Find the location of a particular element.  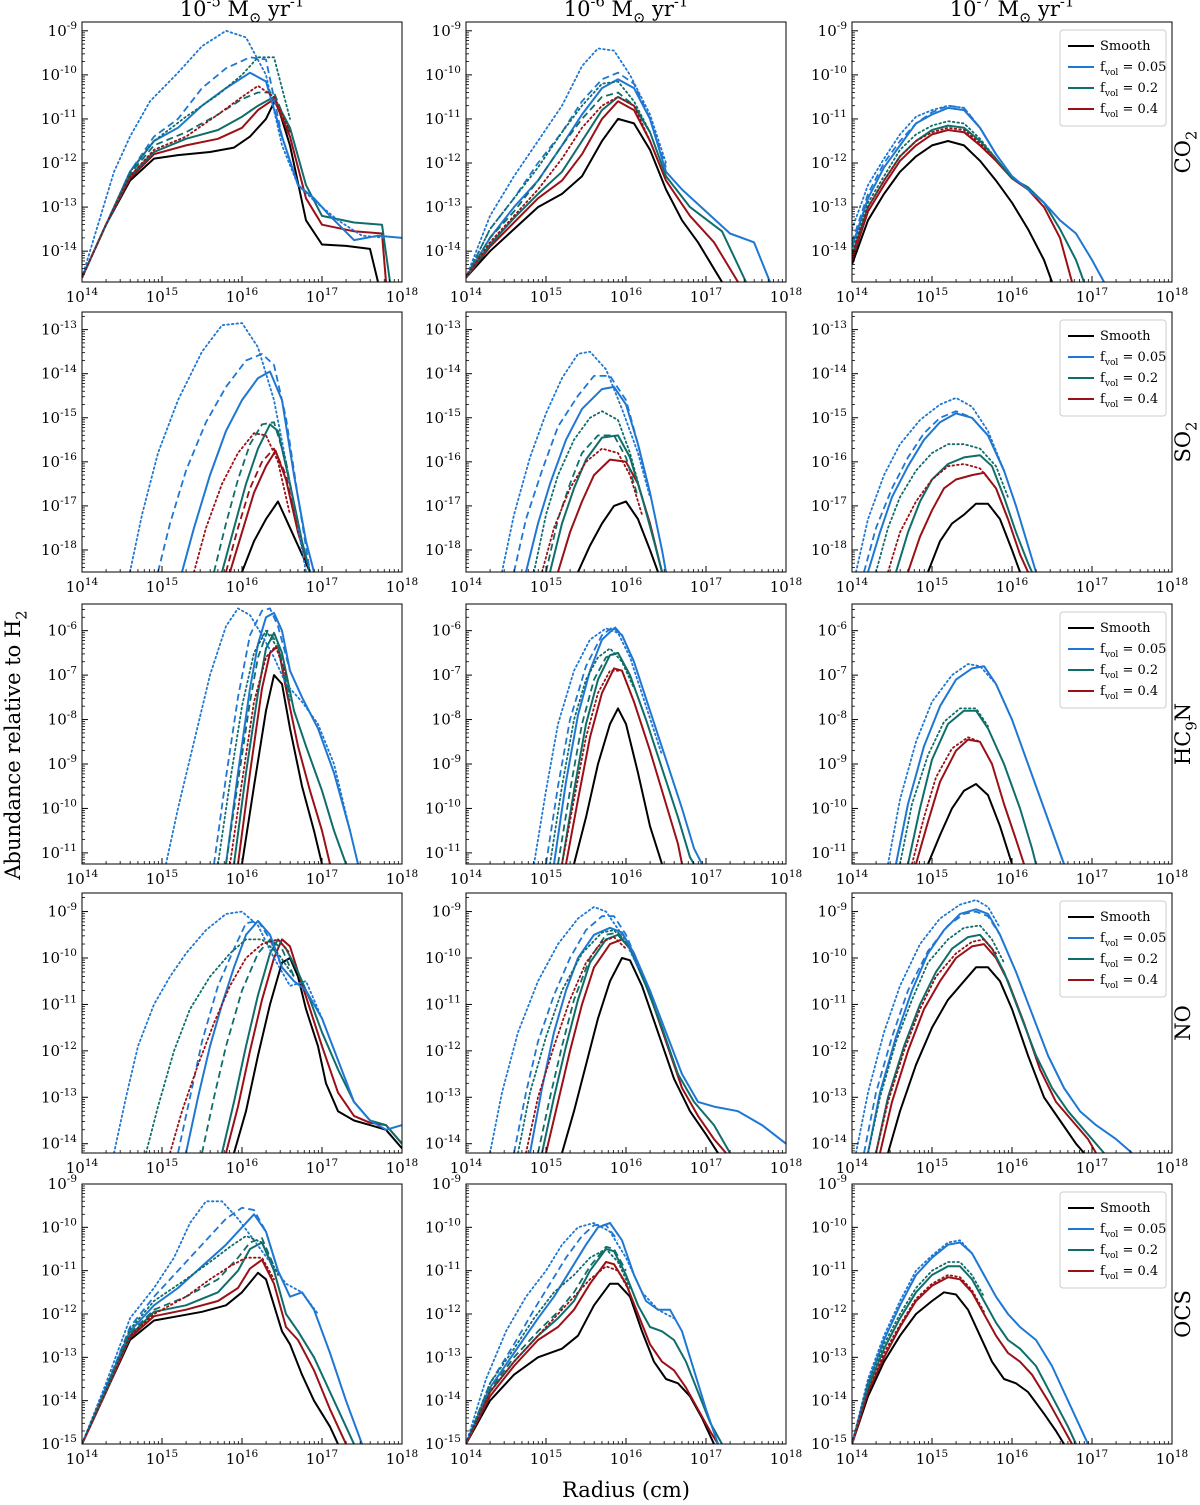

column-title: 10-6 M⊙ yr-1 is located at coordinates (626, 13).